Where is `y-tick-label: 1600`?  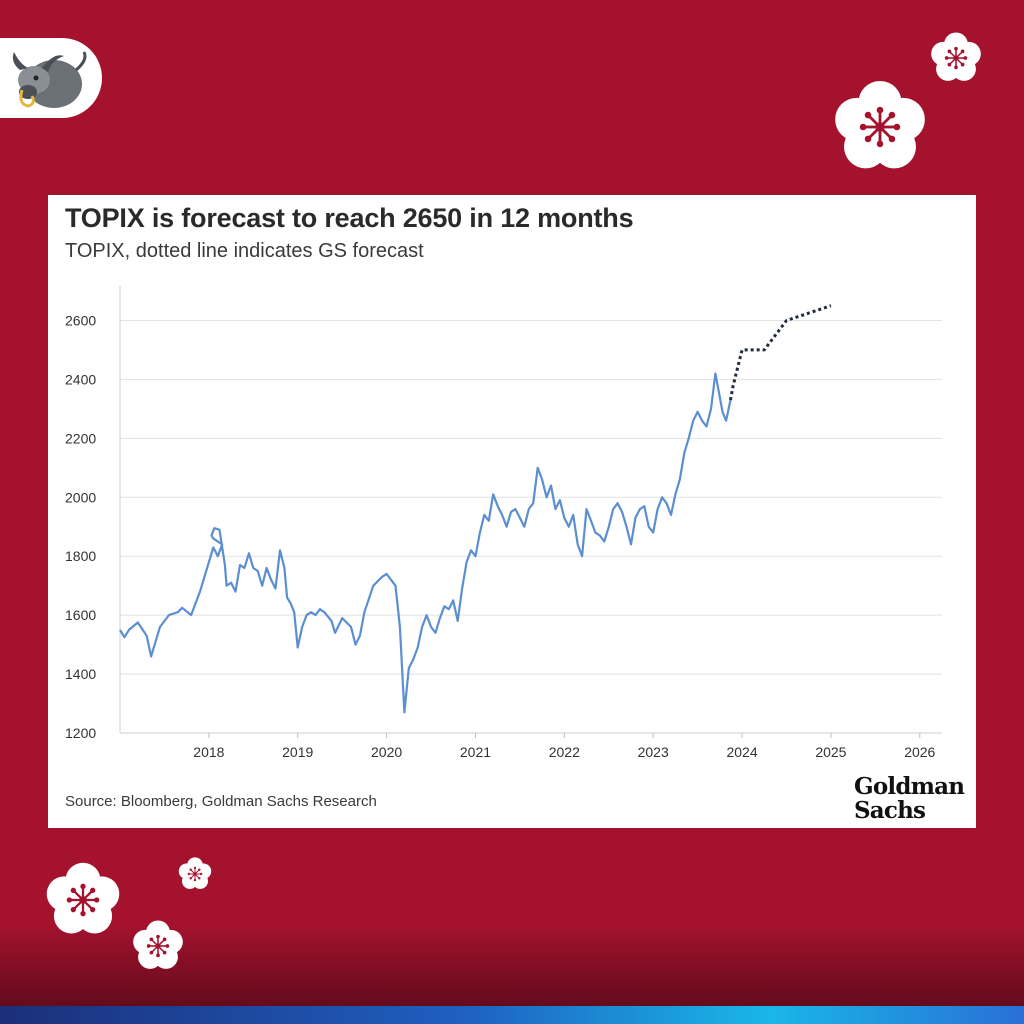 y-tick-label: 1600 is located at coordinates (80, 615).